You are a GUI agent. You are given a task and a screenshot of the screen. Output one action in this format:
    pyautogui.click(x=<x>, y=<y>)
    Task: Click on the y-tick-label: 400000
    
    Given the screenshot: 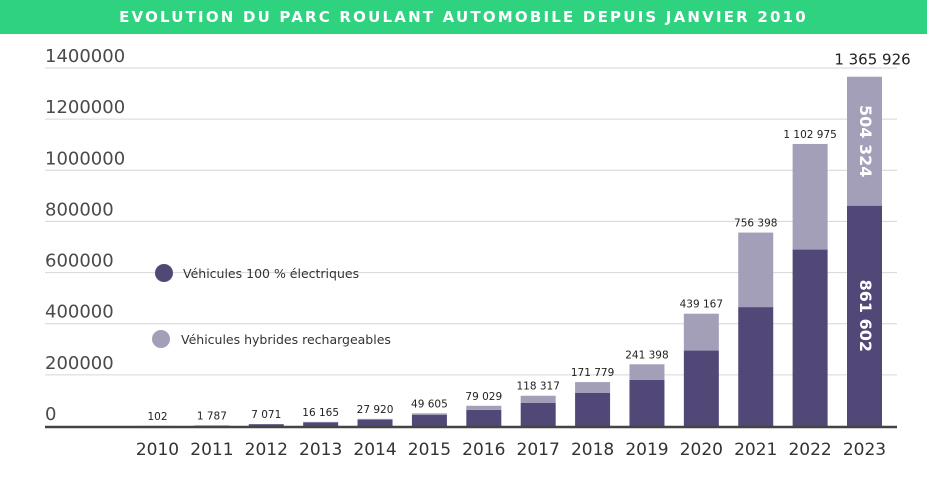 What is the action you would take?
    pyautogui.click(x=79, y=312)
    